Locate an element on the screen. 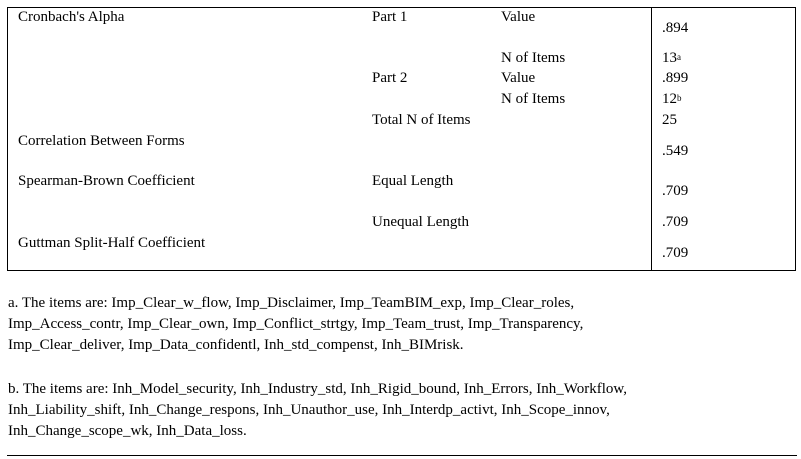  part1-n: 13a is located at coordinates (671, 58).